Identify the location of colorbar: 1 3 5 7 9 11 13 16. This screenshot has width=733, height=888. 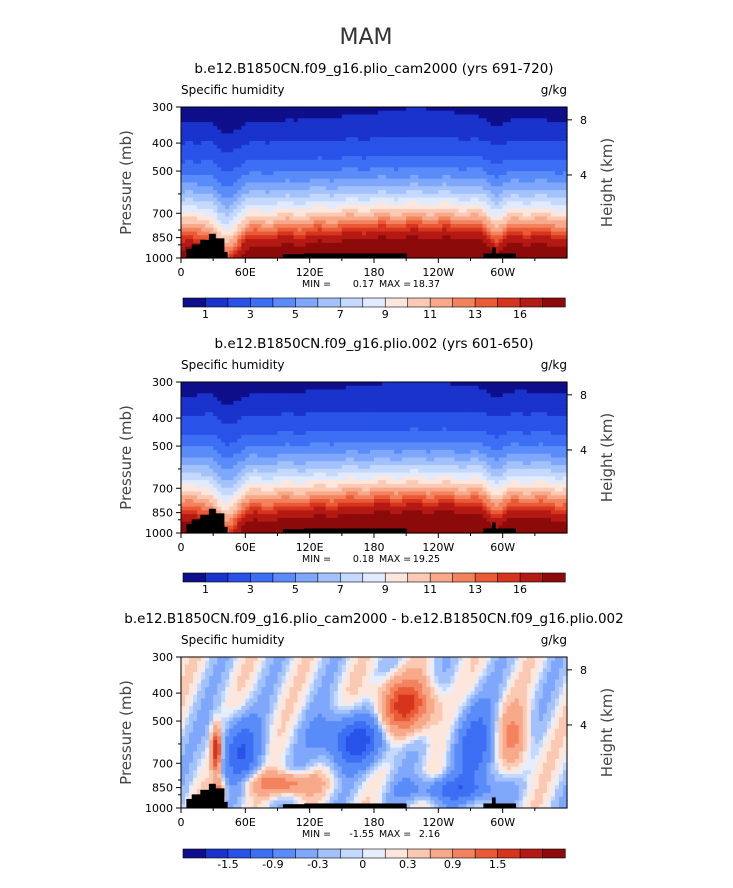
(374, 309).